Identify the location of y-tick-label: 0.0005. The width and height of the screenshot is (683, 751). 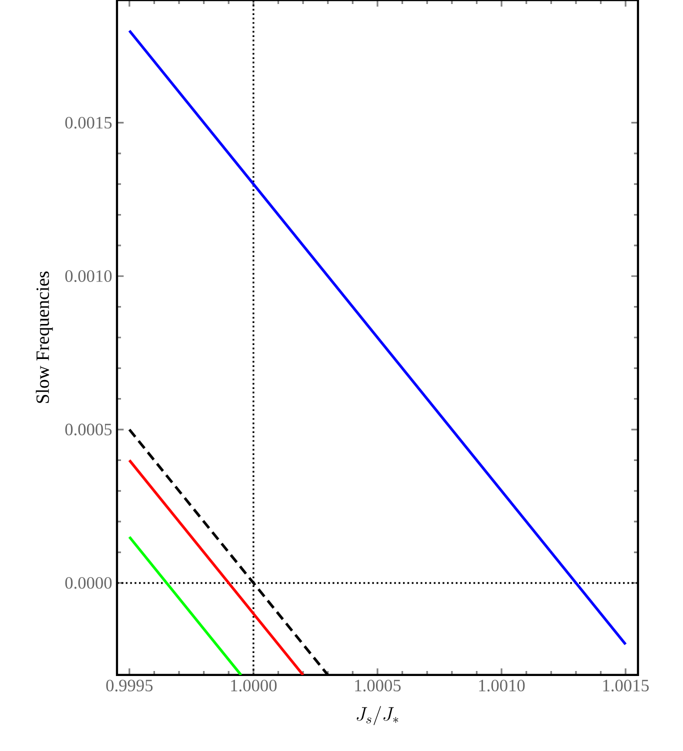
(88, 430).